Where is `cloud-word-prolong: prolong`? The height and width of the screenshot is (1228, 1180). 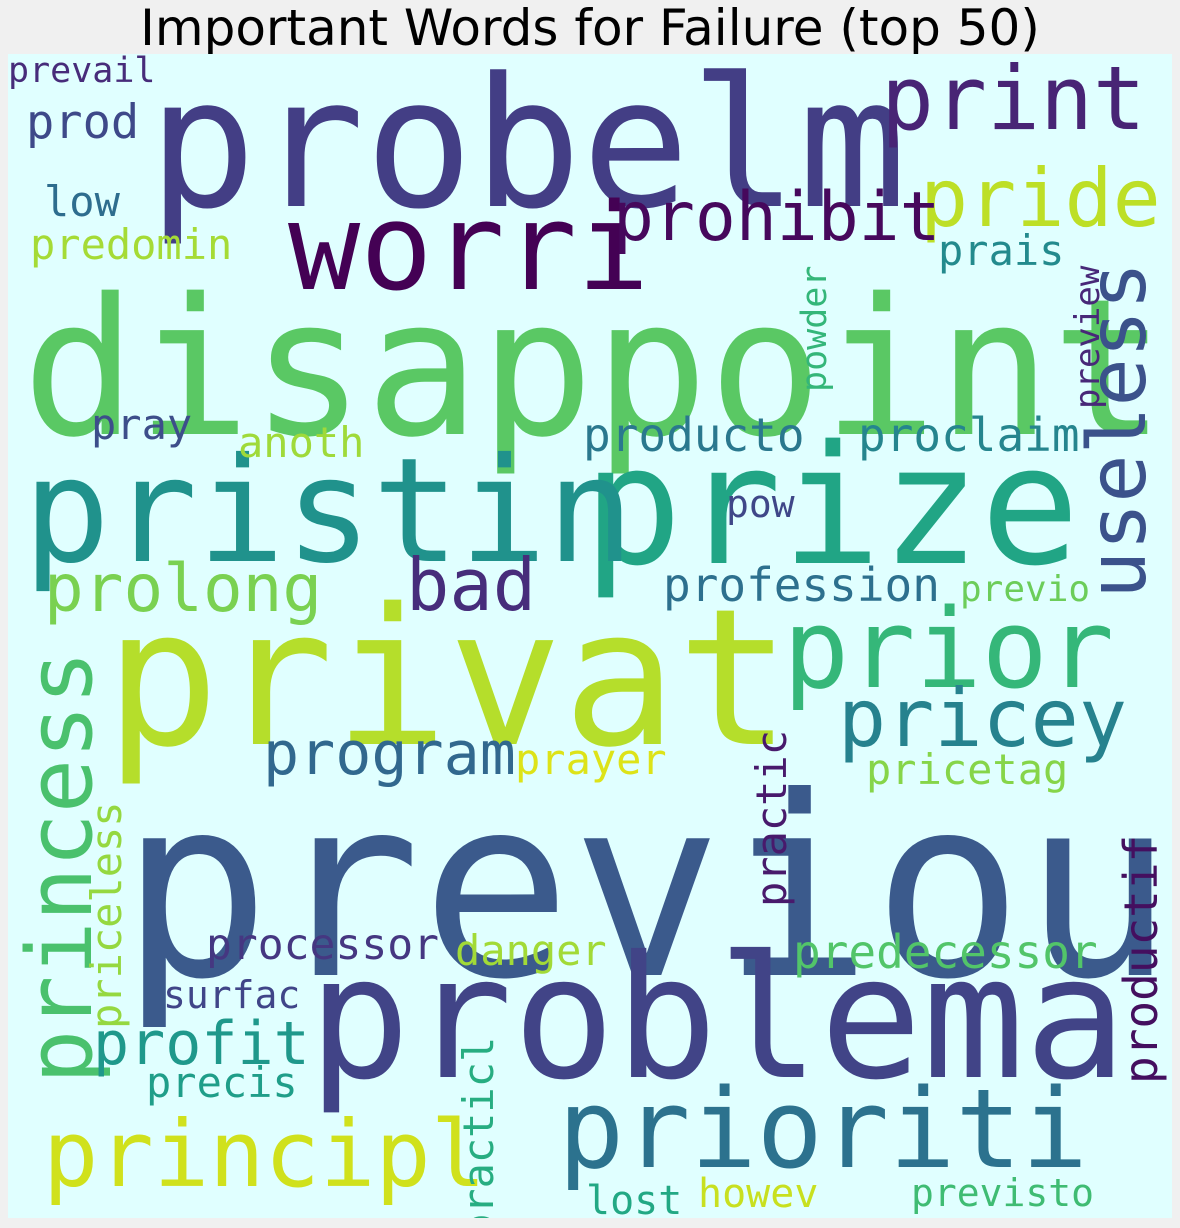 cloud-word-prolong: prolong is located at coordinates (183, 588).